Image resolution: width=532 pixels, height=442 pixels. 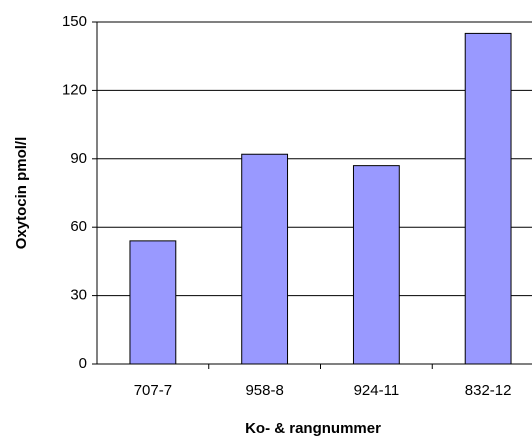 I want to click on y-tick-label: 90, so click(x=78, y=158).